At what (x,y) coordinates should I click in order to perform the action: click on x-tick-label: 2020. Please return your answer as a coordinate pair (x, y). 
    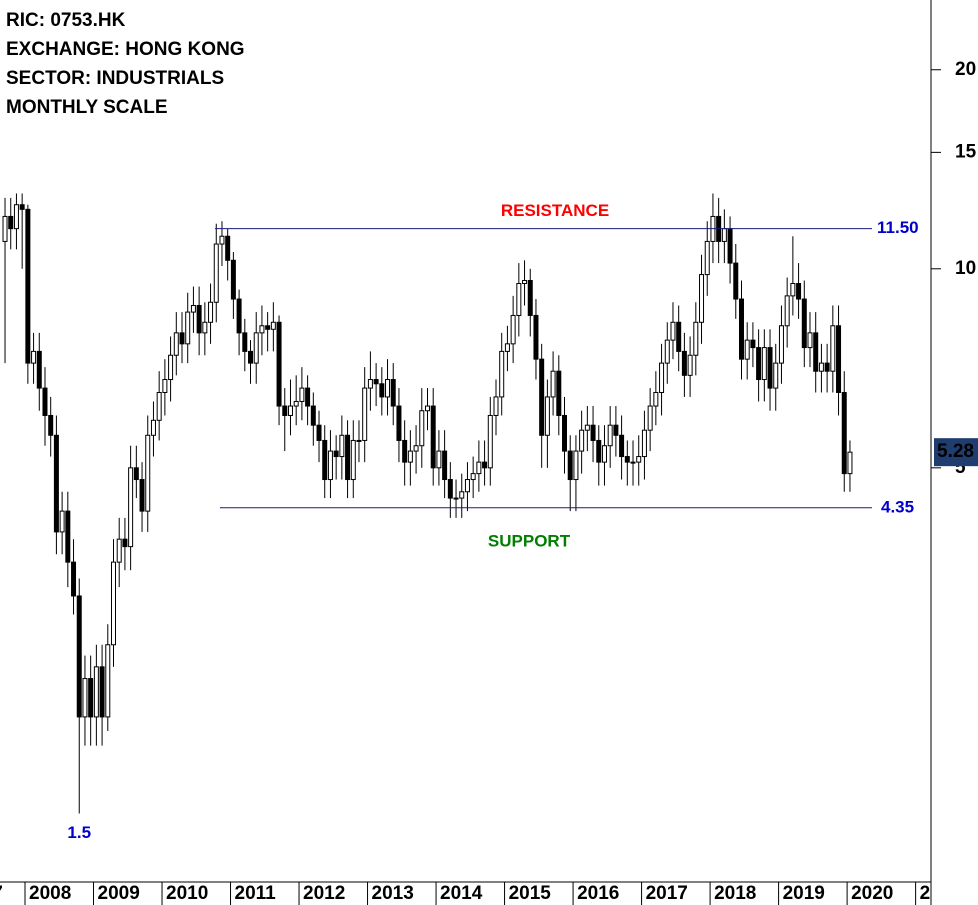
    Looking at the image, I should click on (872, 893).